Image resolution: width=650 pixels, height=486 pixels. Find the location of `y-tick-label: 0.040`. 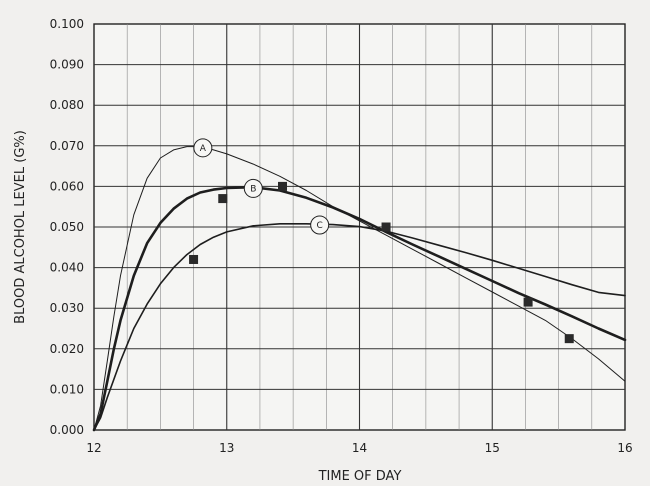

y-tick-label: 0.040 is located at coordinates (67, 268).